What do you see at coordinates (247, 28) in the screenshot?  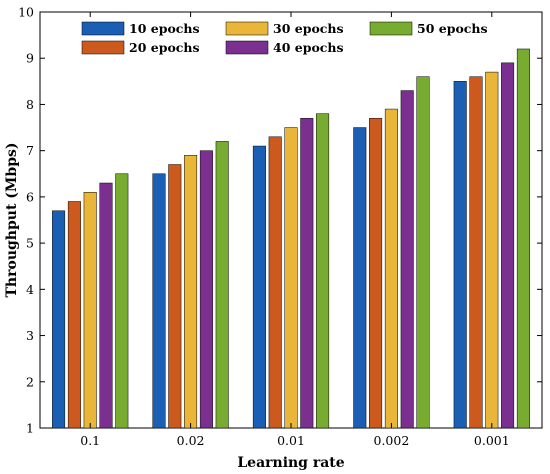 I see `legend-swatch-30-epochs` at bounding box center [247, 28].